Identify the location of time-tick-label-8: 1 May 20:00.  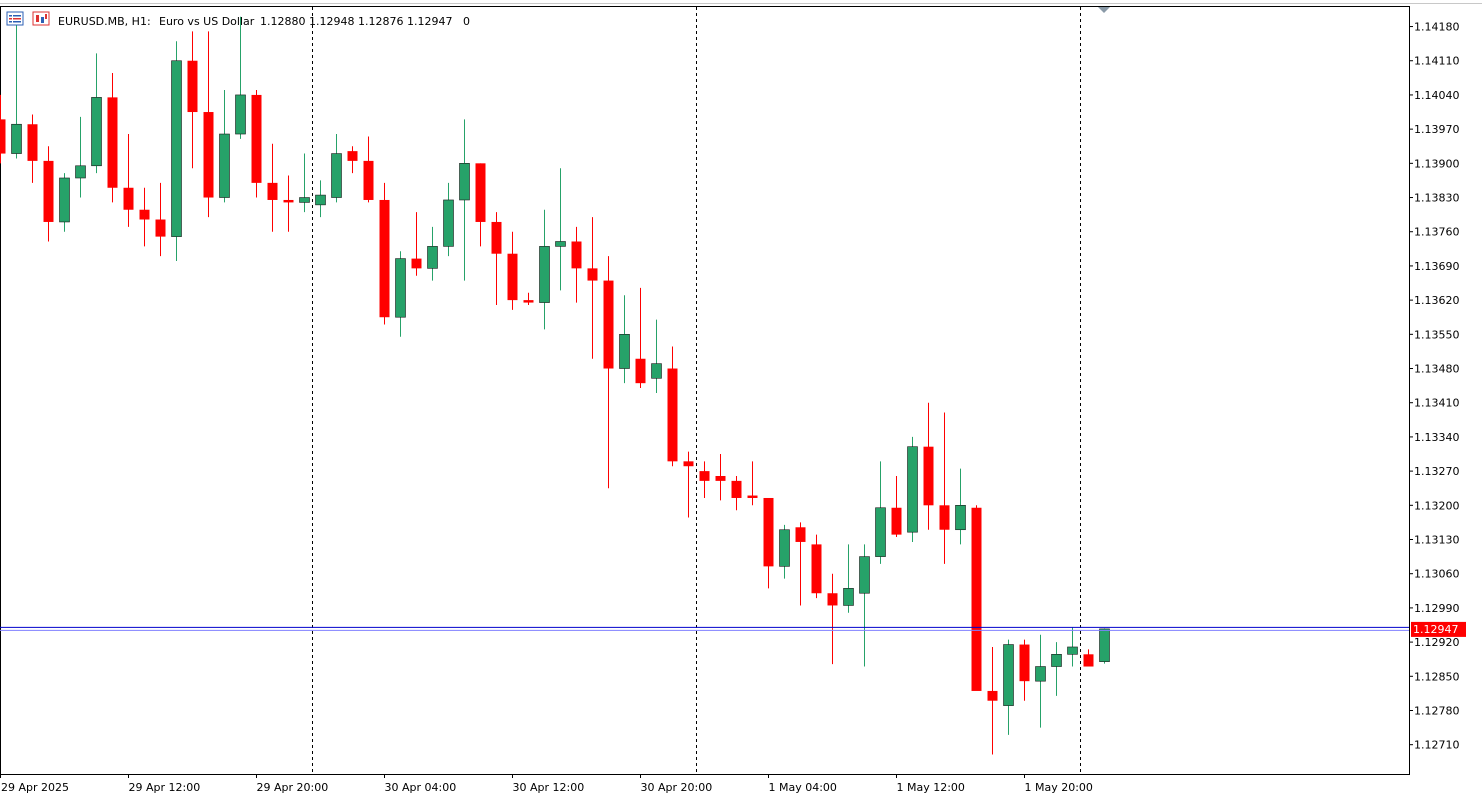
(1059, 787).